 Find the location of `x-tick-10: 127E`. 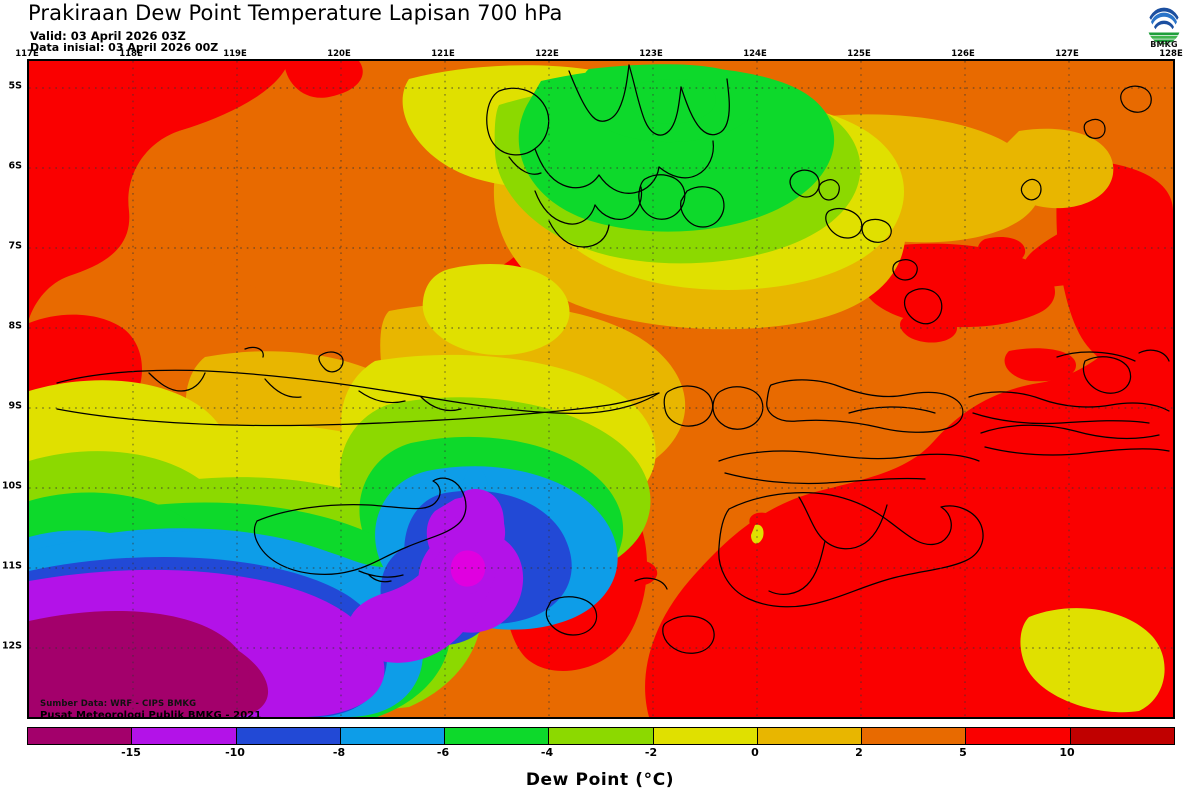

x-tick-10: 127E is located at coordinates (1067, 54).